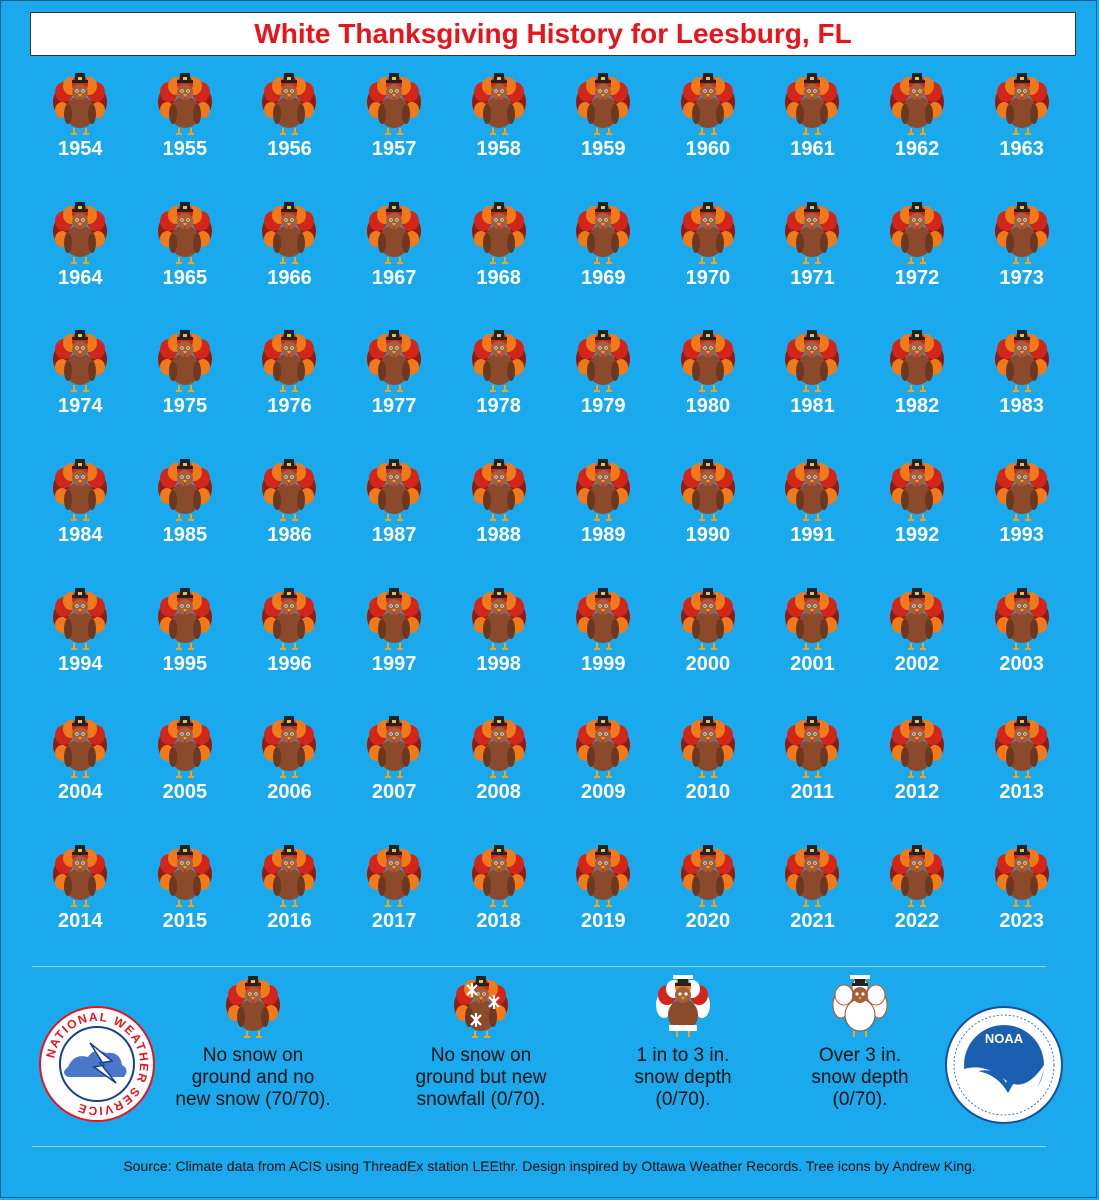 Image resolution: width=1099 pixels, height=1200 pixels. Describe the element at coordinates (80, 522) in the screenshot. I see `year-cell: 1984` at that location.